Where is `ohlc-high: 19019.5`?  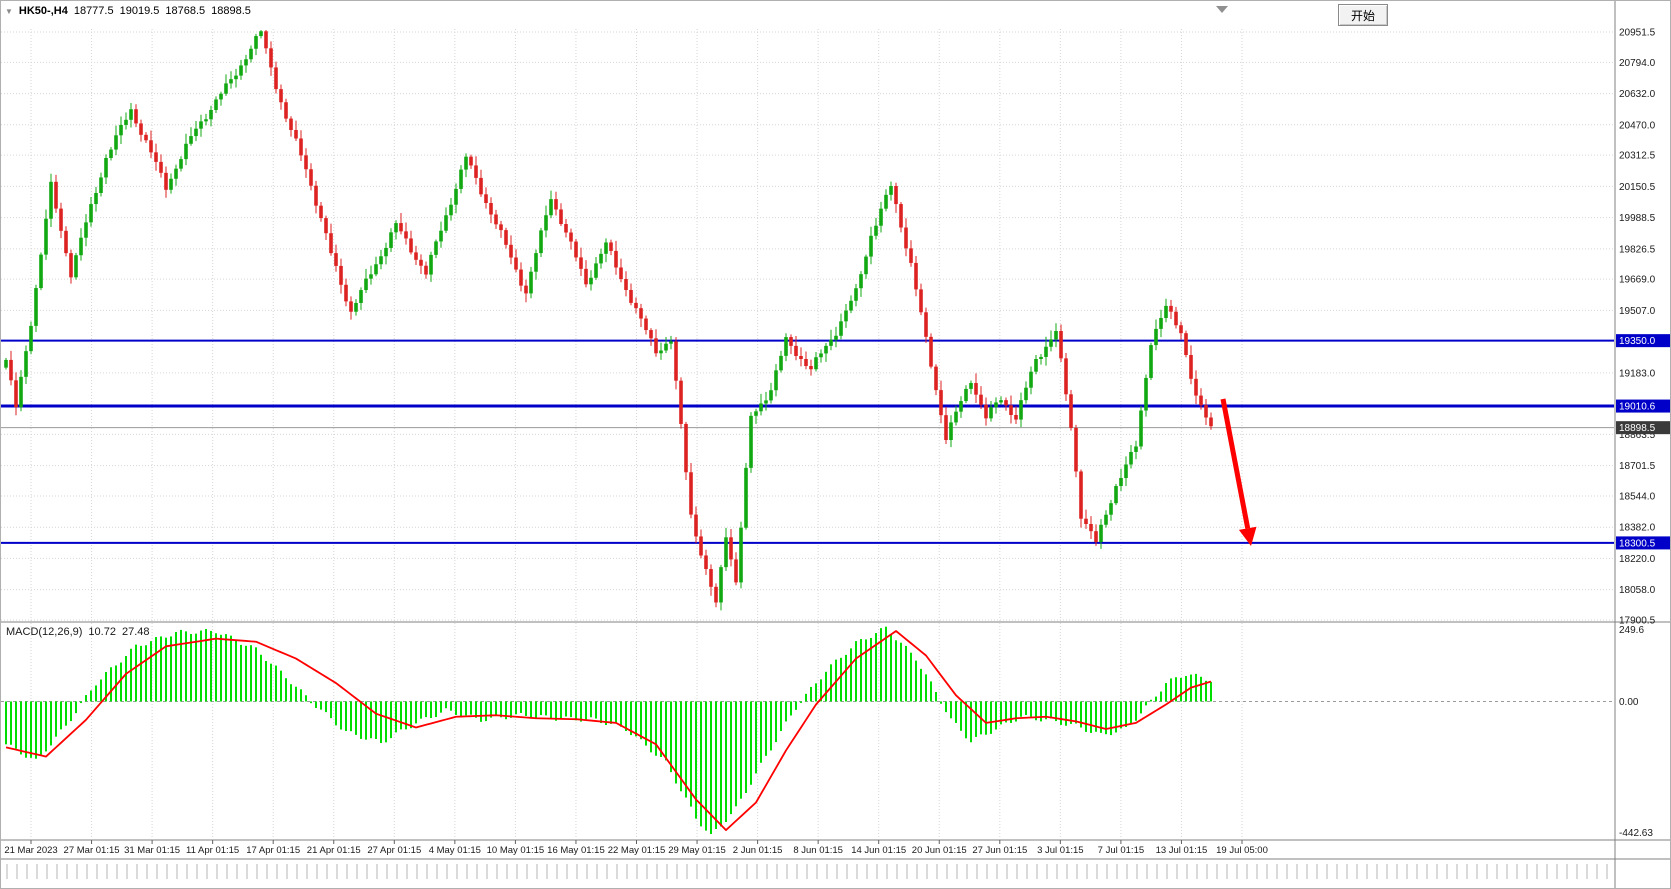 ohlc-high: 19019.5 is located at coordinates (139, 11).